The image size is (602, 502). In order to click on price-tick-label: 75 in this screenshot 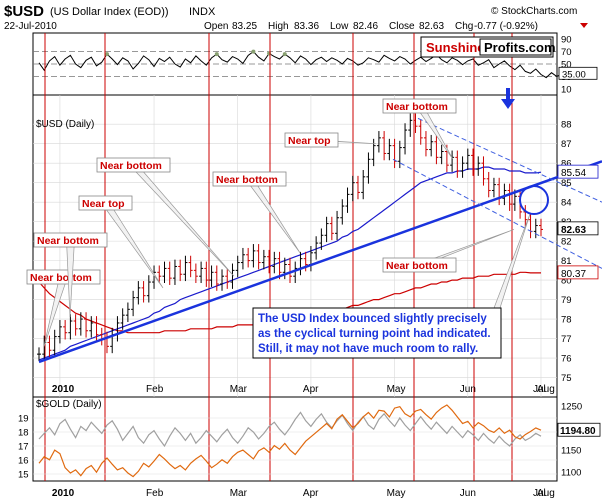, I will do `click(566, 378)`.